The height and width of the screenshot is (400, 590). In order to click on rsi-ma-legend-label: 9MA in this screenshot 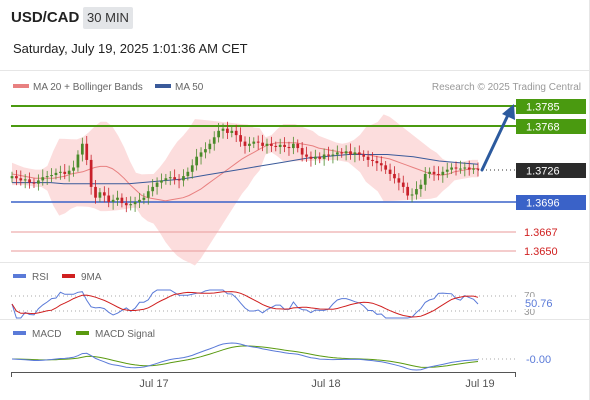, I will do `click(91, 277)`.